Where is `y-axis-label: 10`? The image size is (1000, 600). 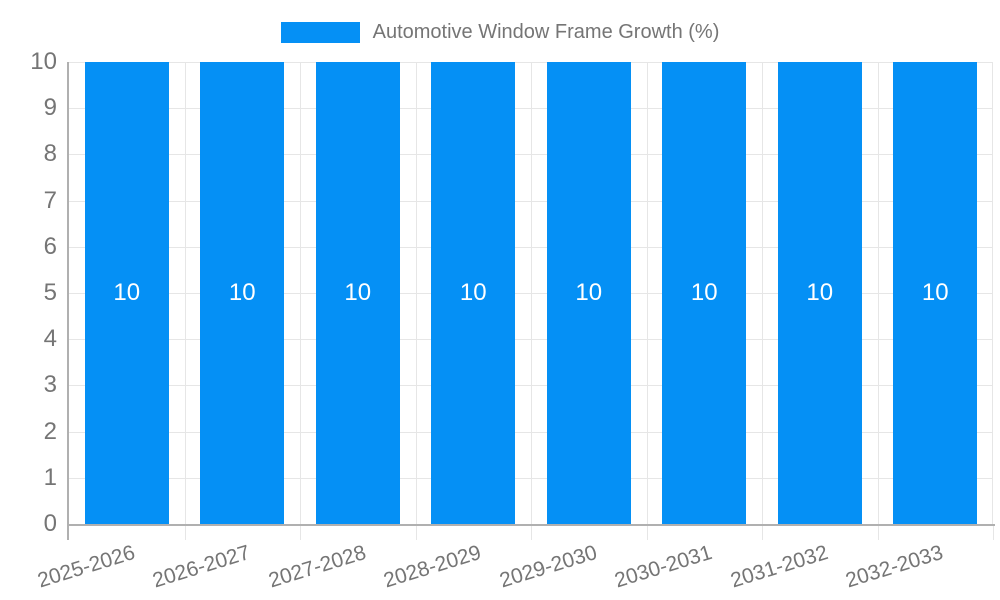 y-axis-label: 10 is located at coordinates (43, 61).